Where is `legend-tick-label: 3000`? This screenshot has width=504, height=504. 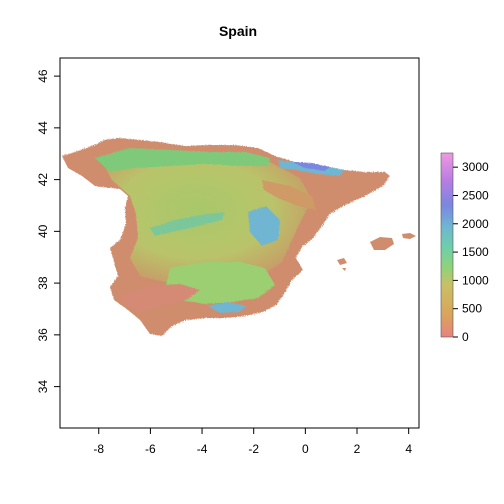 legend-tick-label: 3000 is located at coordinates (475, 167).